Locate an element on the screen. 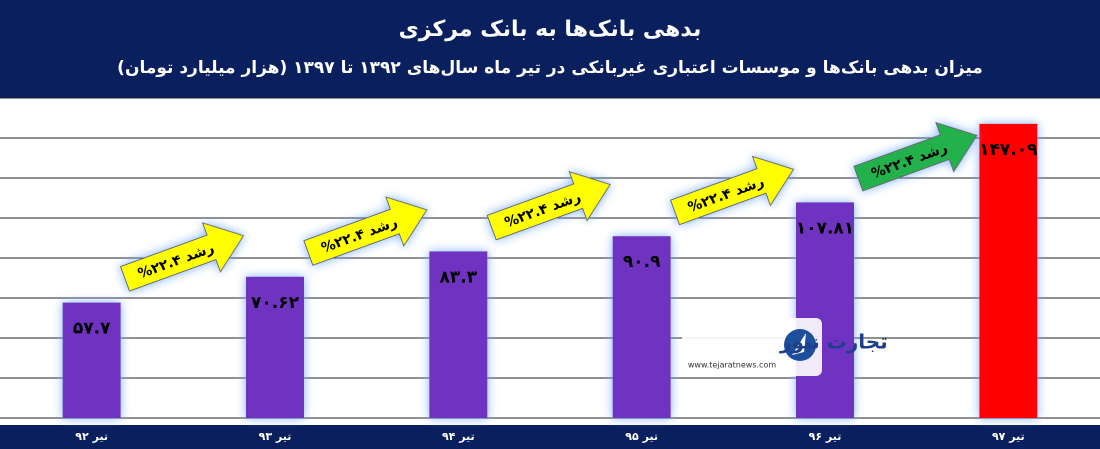 This screenshot has width=1100, height=449. x-tick-label: تیر ۹۴ is located at coordinates (458, 436).